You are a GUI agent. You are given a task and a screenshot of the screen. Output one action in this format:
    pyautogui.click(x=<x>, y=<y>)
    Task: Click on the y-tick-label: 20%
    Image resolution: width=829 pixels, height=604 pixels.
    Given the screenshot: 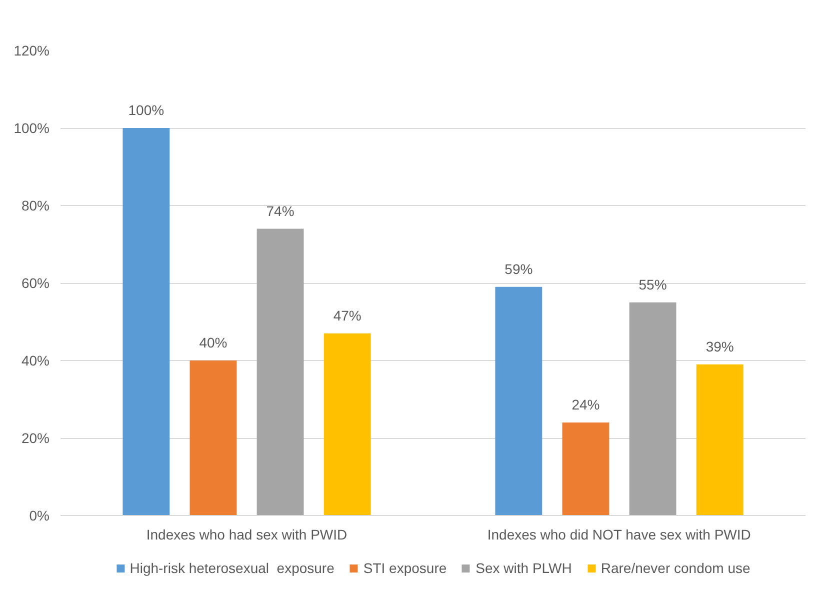 What is the action you would take?
    pyautogui.click(x=35, y=438)
    